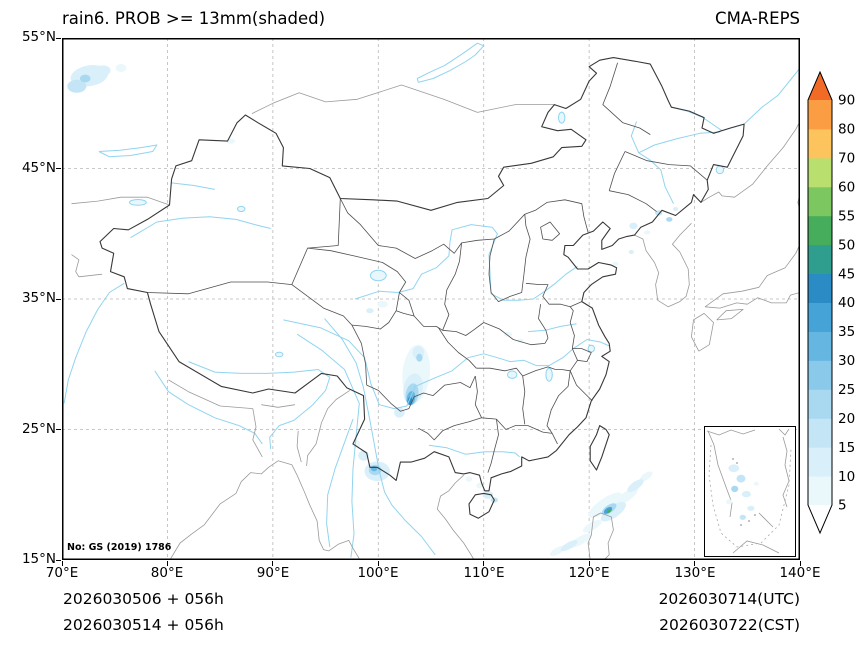 The height and width of the screenshot is (647, 860). Describe the element at coordinates (38, 167) in the screenshot. I see `y-tick-label: 45°N` at that location.